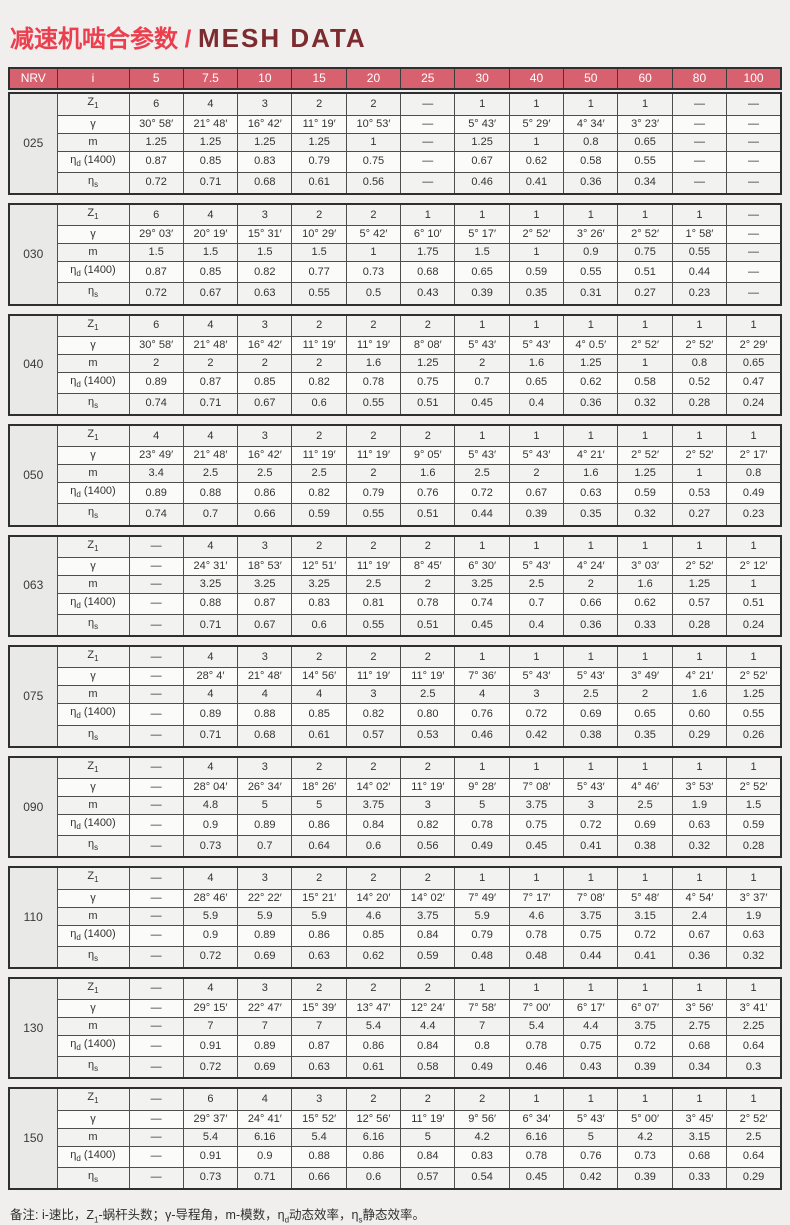 This screenshot has height=1225, width=790. I want to click on value-cell: 5° 48′, so click(645, 898).